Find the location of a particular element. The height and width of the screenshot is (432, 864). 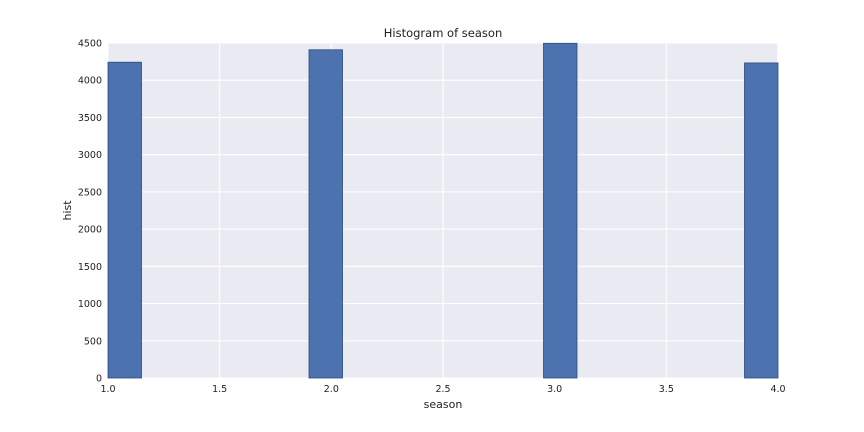

x-tick-label: 1.5 is located at coordinates (219, 389).